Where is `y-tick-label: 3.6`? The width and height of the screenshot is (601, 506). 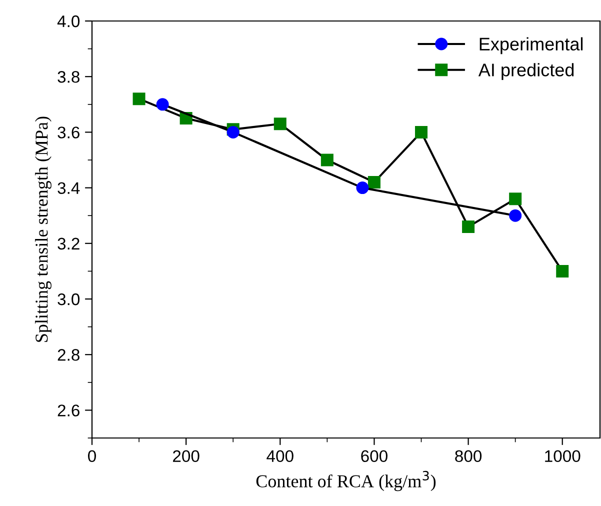
y-tick-label: 3.6 is located at coordinates (69, 132).